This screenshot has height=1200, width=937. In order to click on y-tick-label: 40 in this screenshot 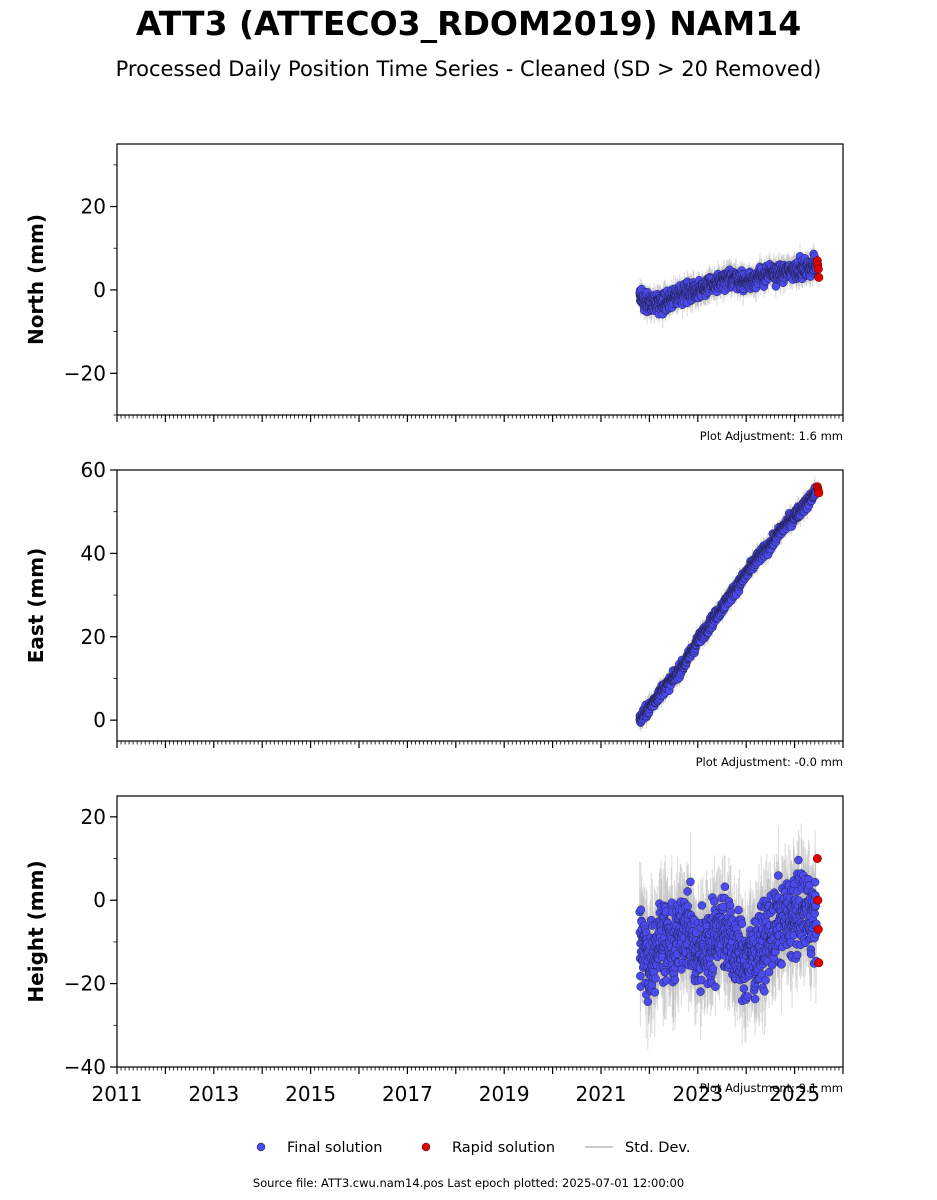, I will do `click(93, 553)`.